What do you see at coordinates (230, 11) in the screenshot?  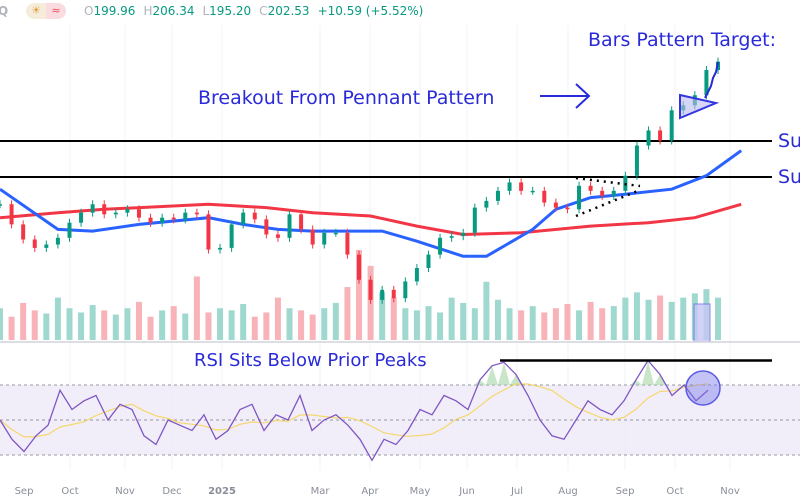 I see `low-value: 195.20` at bounding box center [230, 11].